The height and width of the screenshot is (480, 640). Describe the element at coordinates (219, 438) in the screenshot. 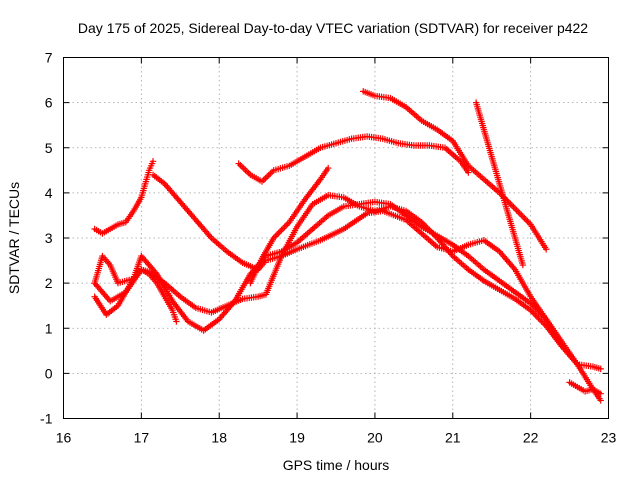

I see `x-tick-label: 18` at that location.